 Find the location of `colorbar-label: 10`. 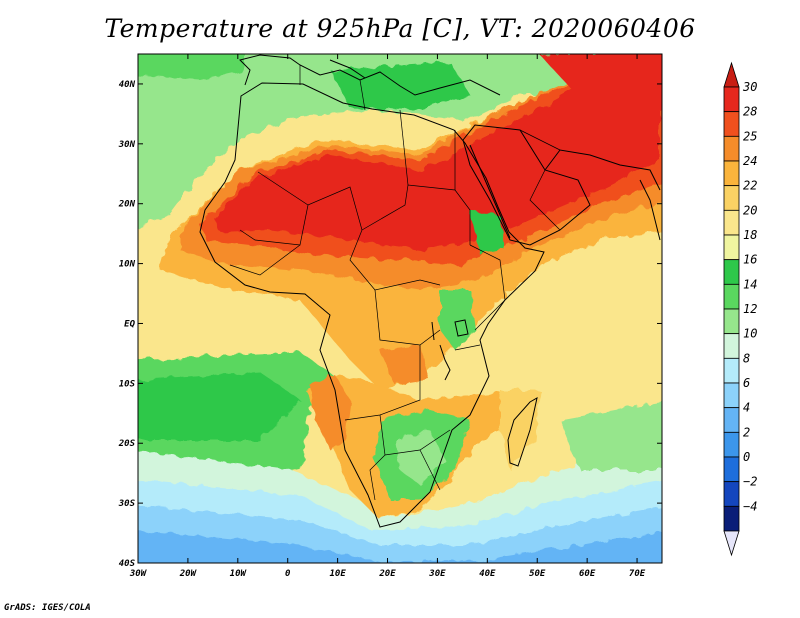

colorbar-label: 10 is located at coordinates (750, 334).